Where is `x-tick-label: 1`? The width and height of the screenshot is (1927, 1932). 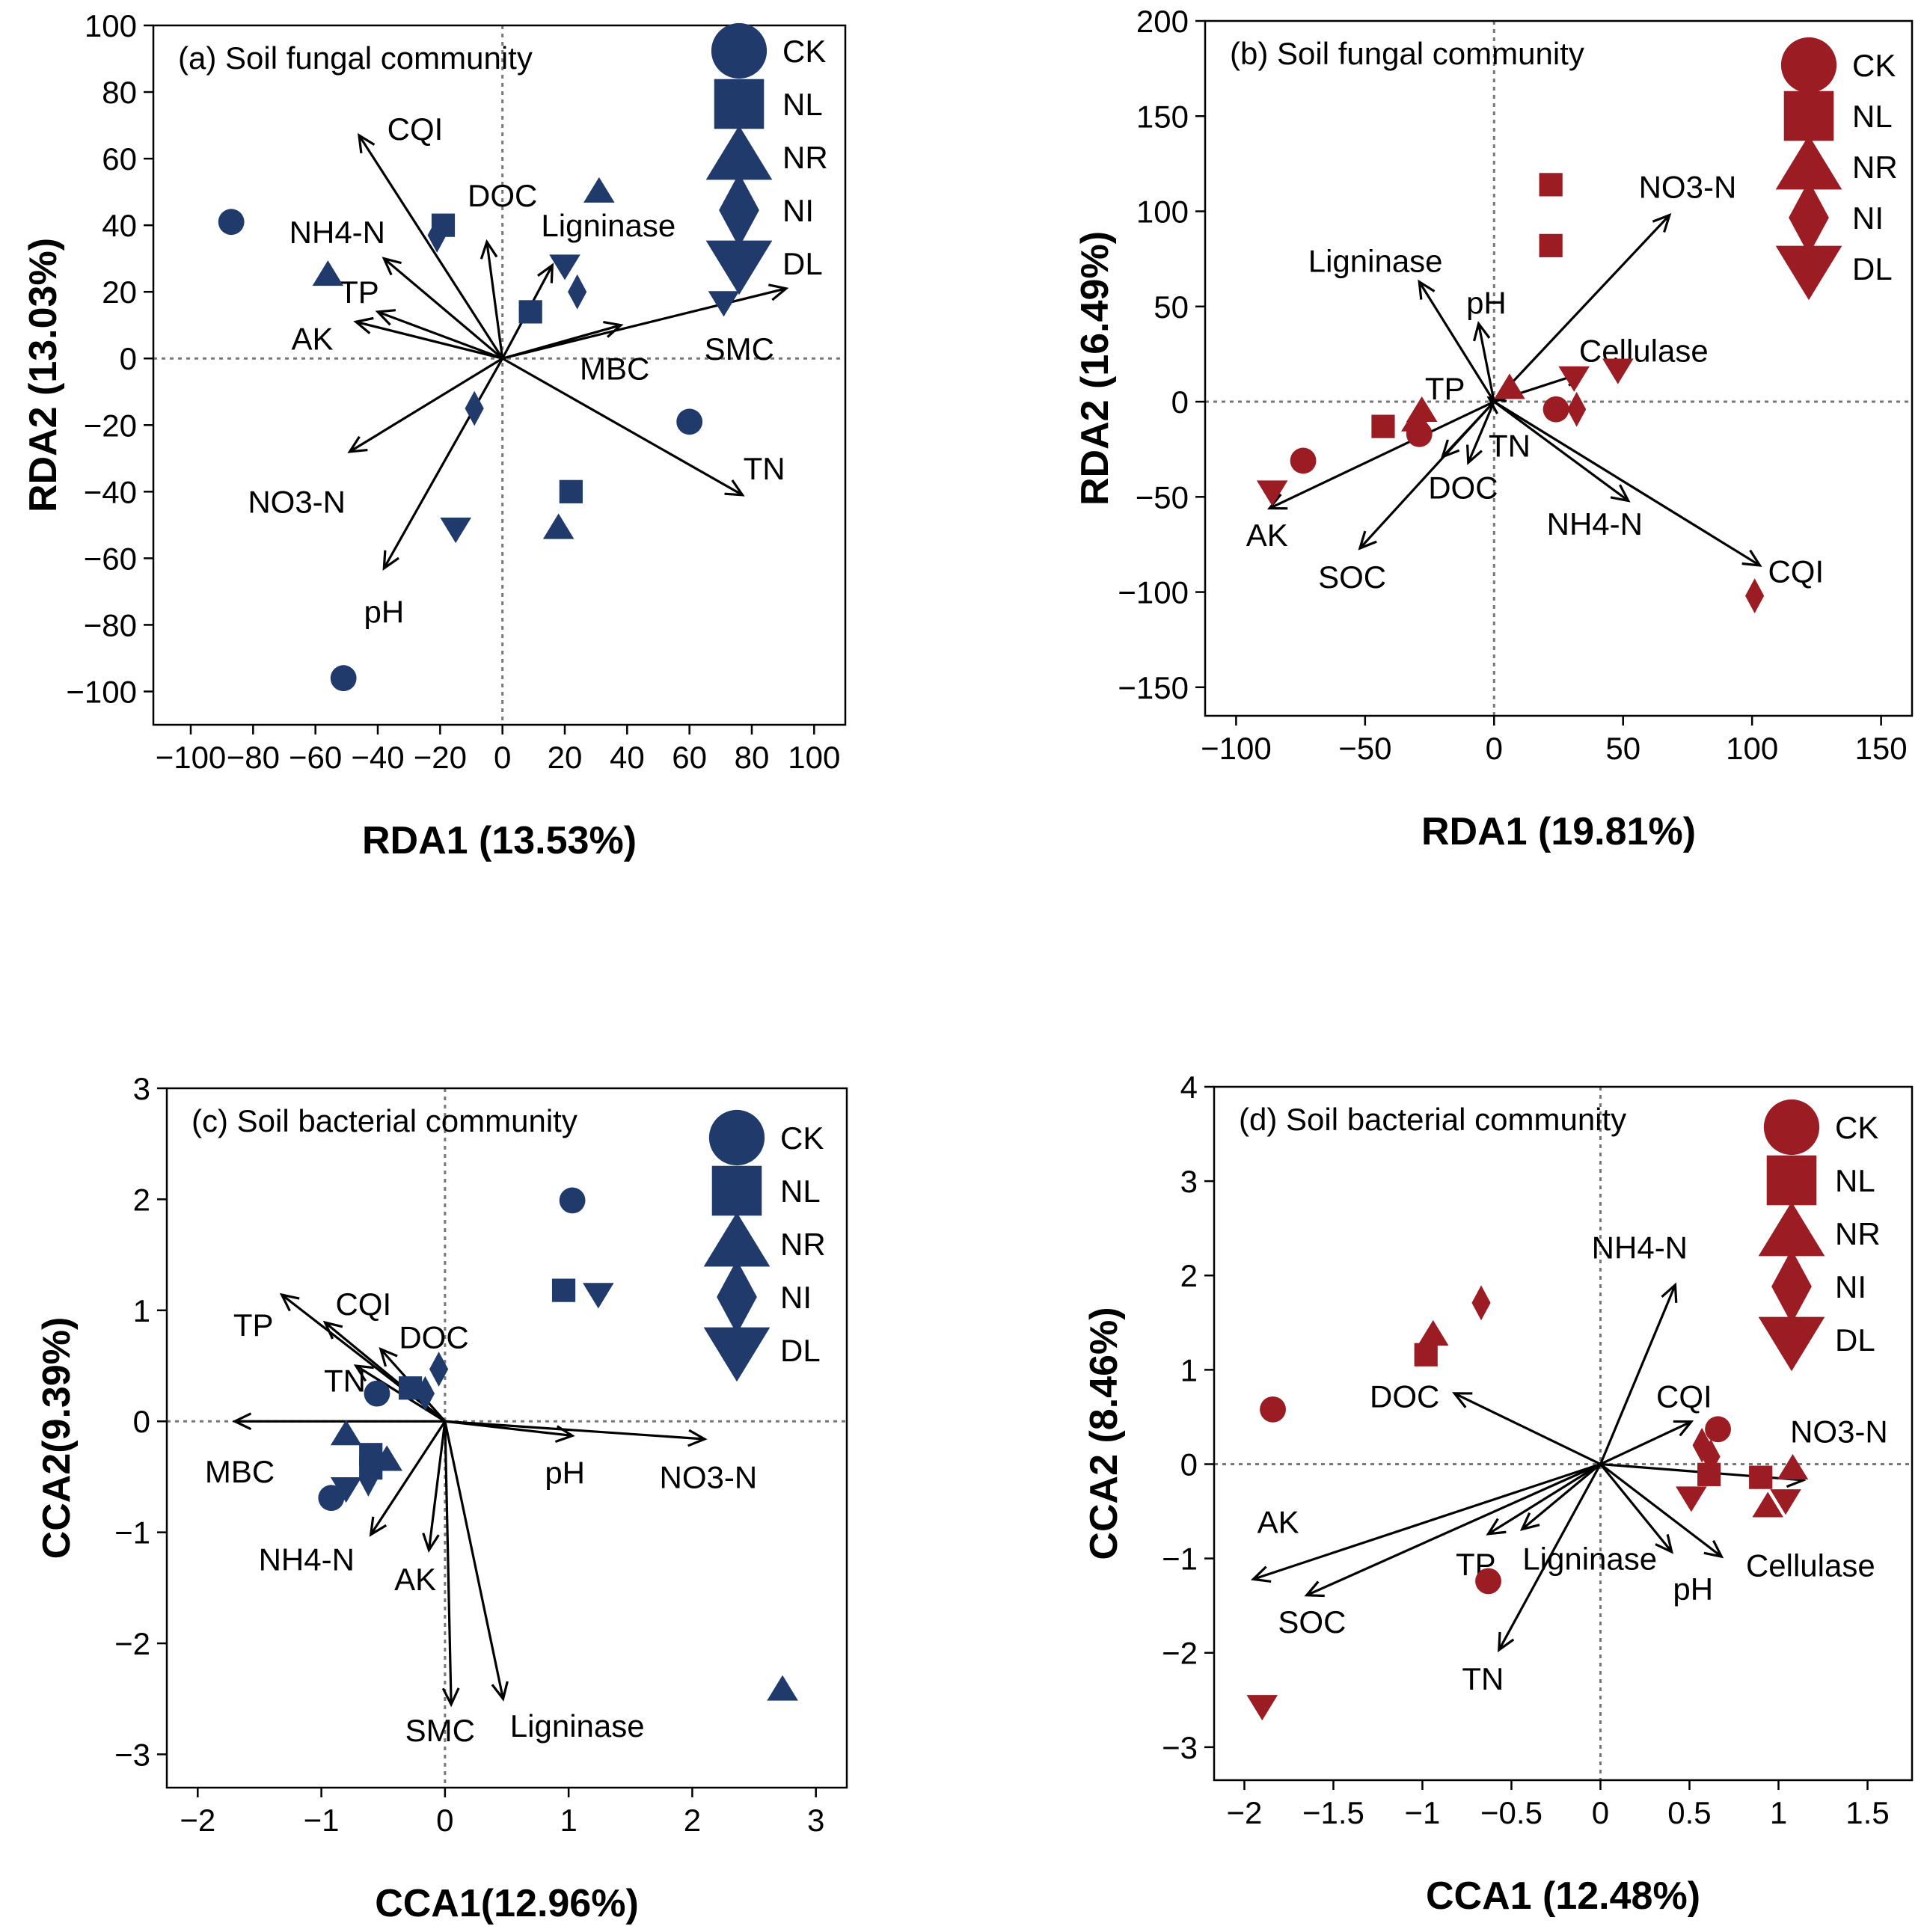 x-tick-label: 1 is located at coordinates (1779, 1812).